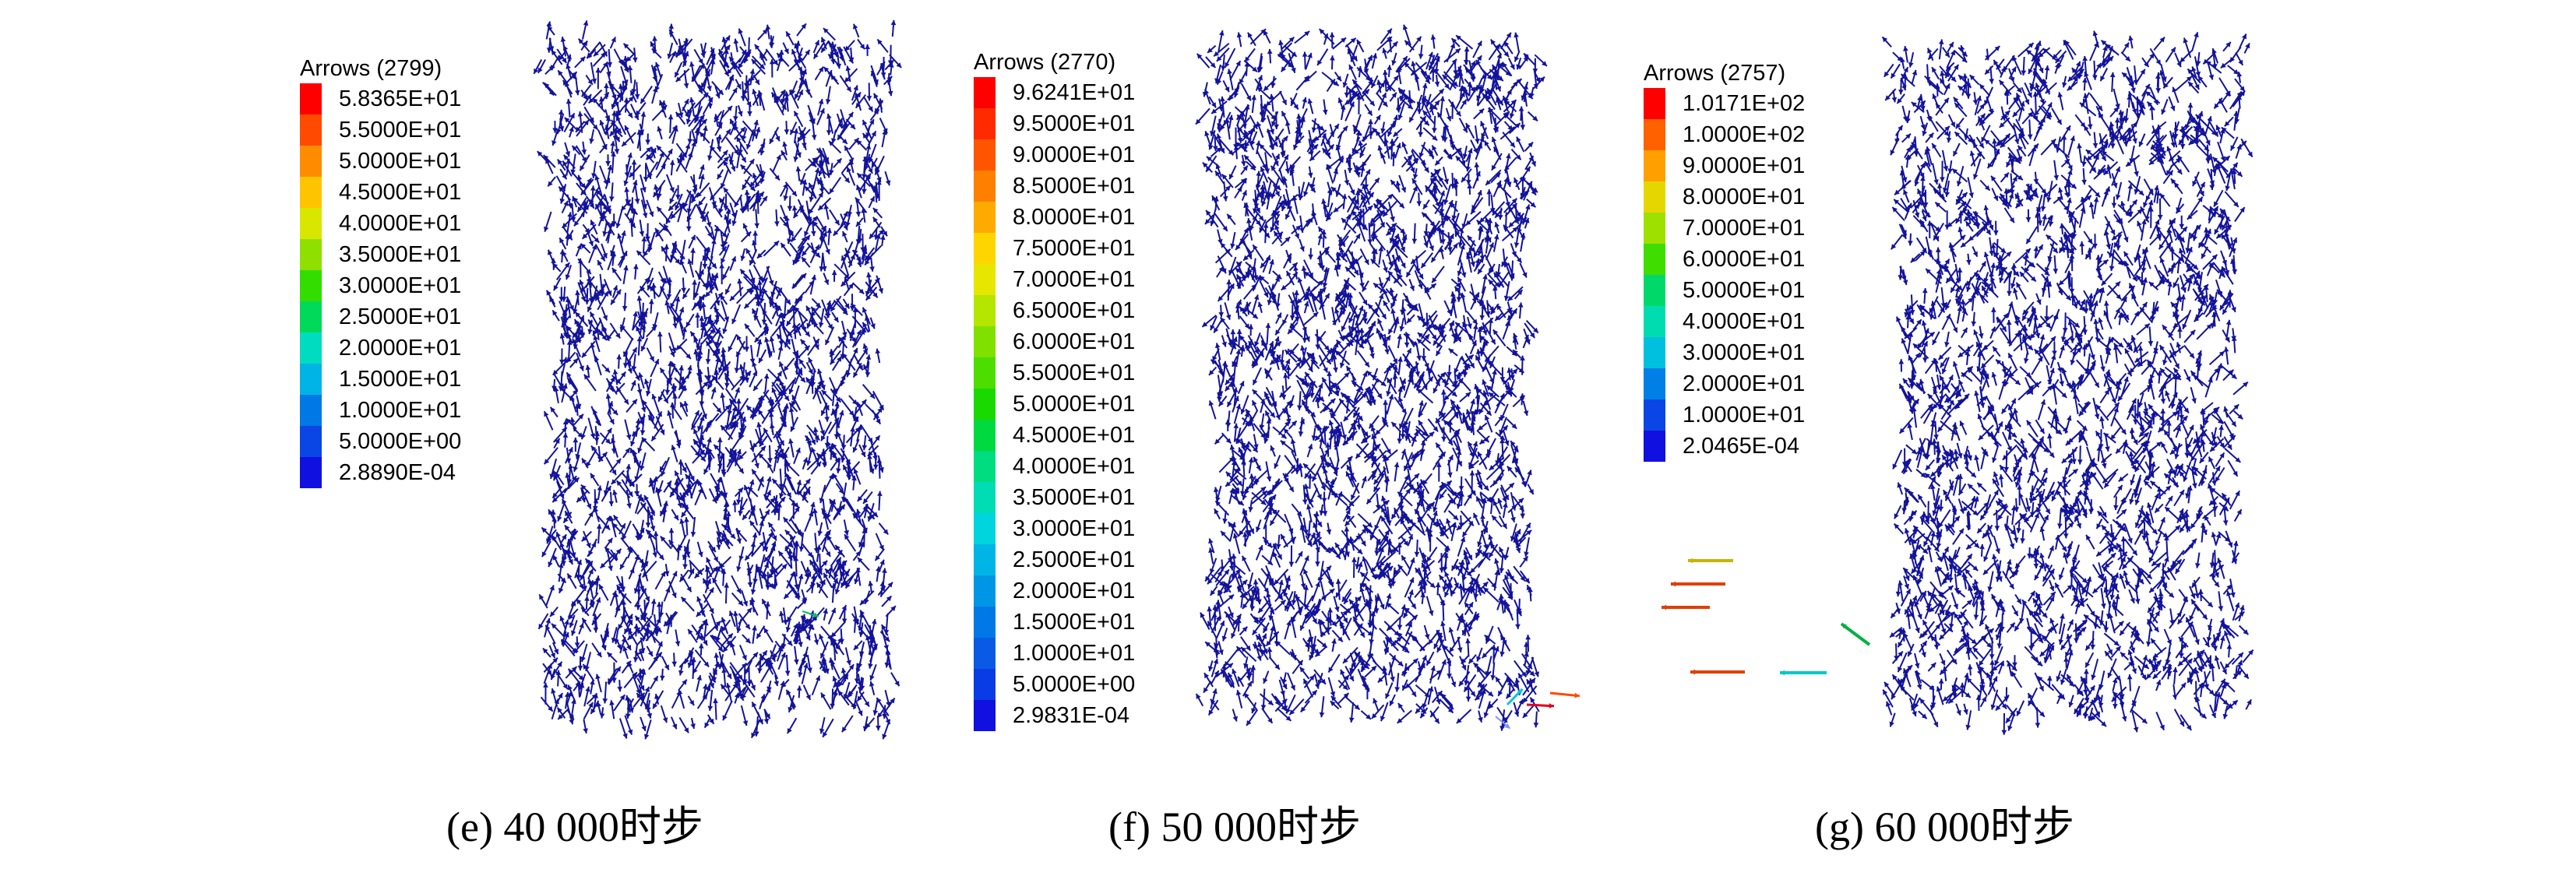 The height and width of the screenshot is (890, 2576). I want to click on legend-label: 9.5000E+01, so click(1074, 124).